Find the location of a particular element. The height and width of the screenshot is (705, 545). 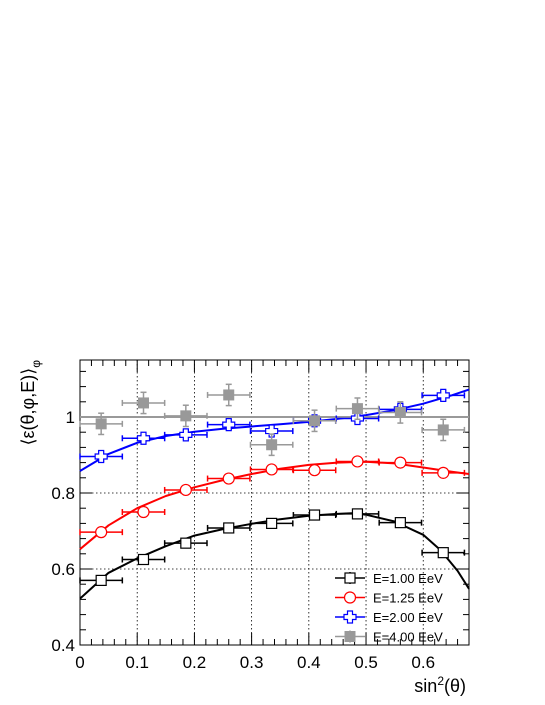

x-tick-label: 0.6 is located at coordinates (423, 662).